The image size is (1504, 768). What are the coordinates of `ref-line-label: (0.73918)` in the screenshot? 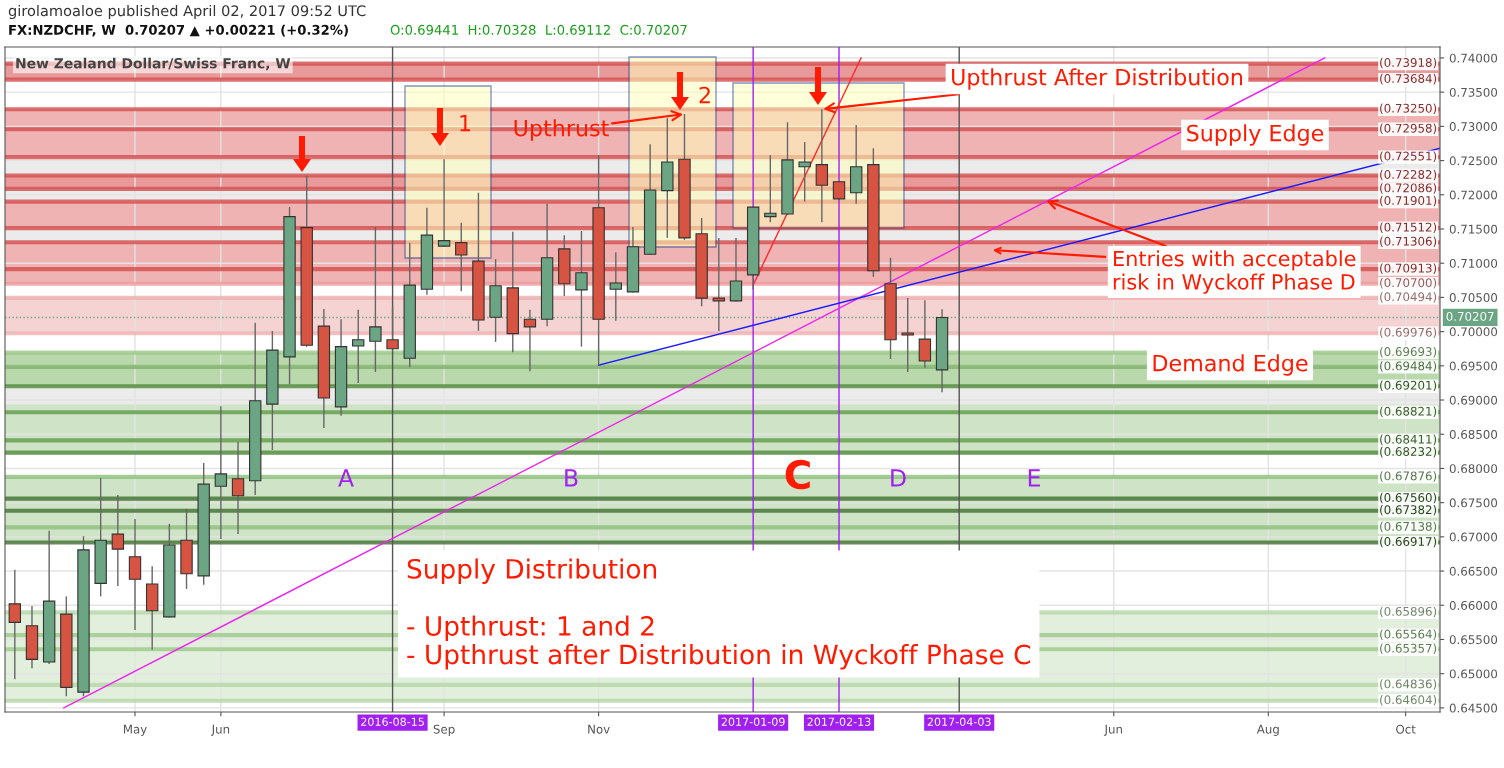 It's located at (1408, 63).